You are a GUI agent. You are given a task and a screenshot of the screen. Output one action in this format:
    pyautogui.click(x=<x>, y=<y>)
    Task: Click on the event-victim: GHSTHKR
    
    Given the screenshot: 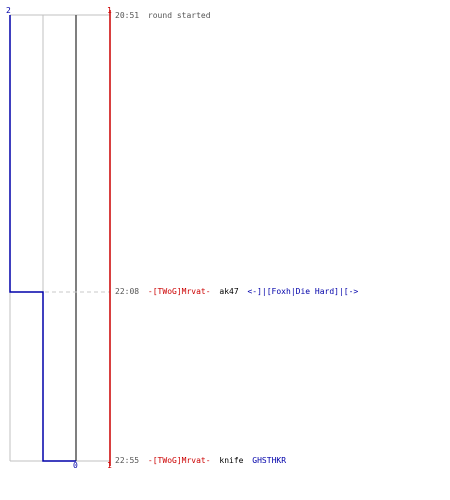 What is the action you would take?
    pyautogui.click(x=269, y=460)
    